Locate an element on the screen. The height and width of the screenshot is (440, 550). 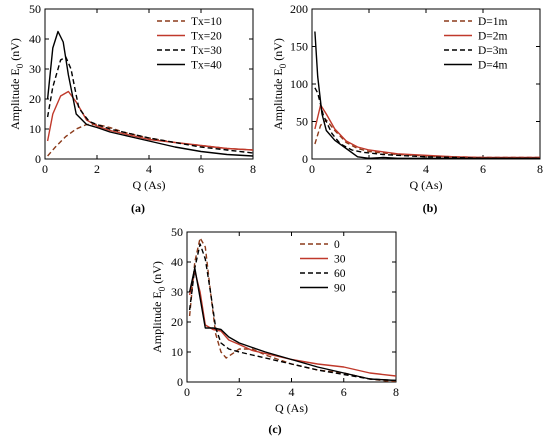
y-tick-label-2-1: 50 is located at coordinates (302, 122).